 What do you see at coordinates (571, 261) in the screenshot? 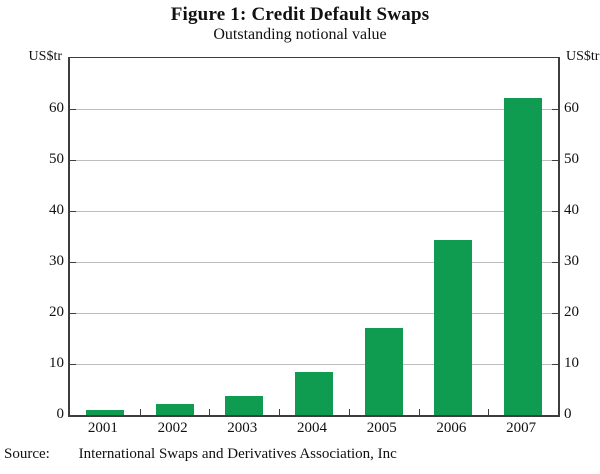
I see `y-axis-label-right-30: 30` at bounding box center [571, 261].